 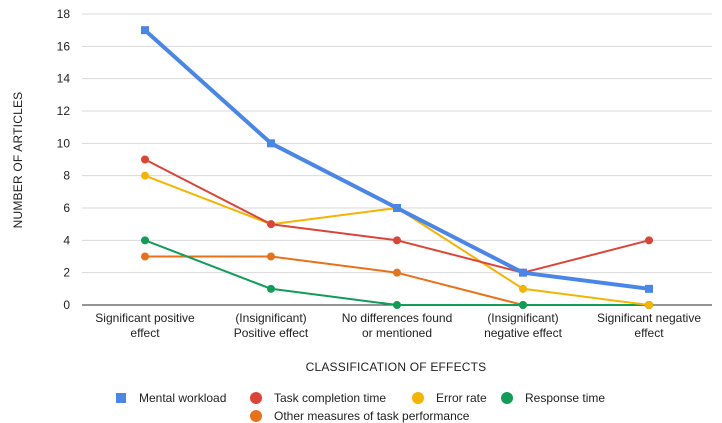 I want to click on y-tick-label: 12, so click(x=64, y=111).